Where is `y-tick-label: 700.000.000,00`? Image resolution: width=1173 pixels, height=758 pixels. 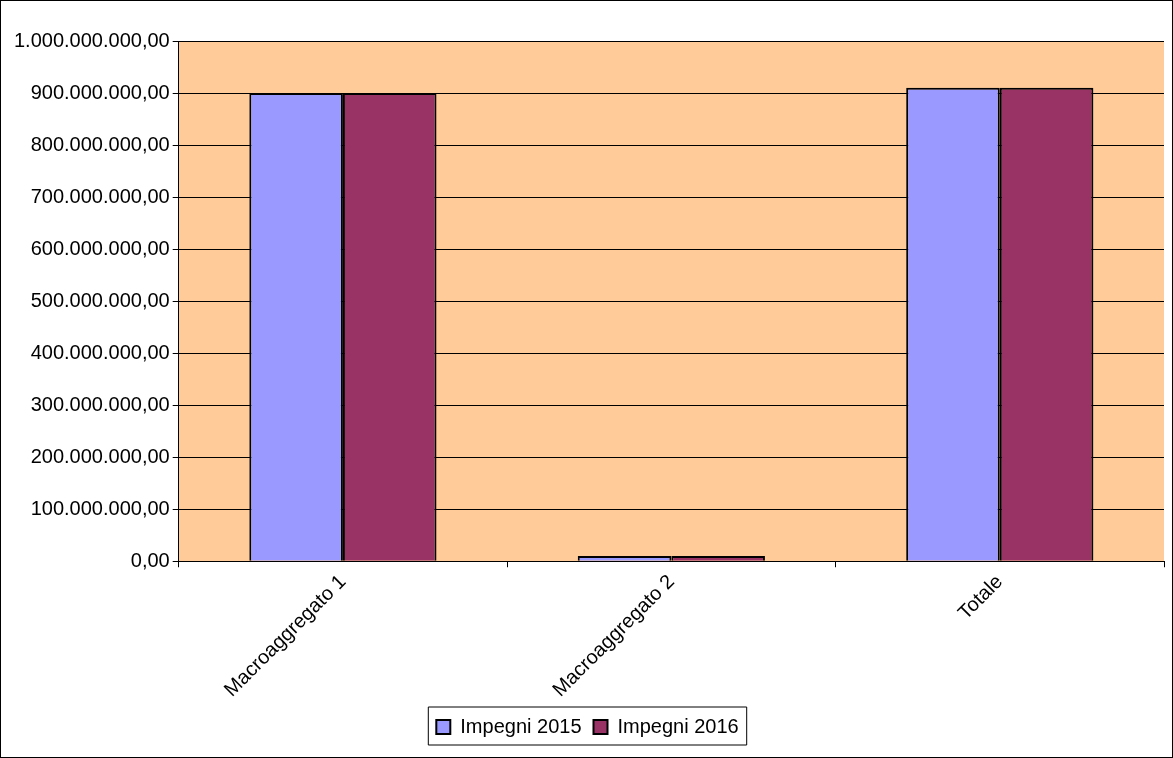
y-tick-label: 700.000.000,00 is located at coordinates (100, 195).